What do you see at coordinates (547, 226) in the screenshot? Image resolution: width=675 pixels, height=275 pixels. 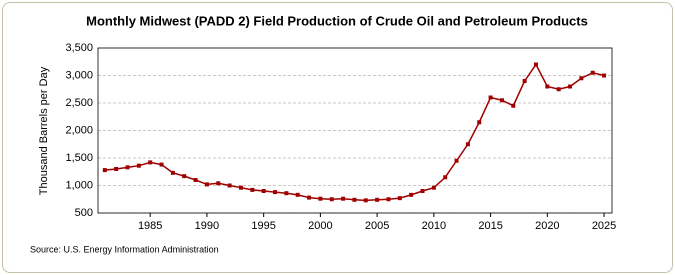 I see `x-tick-label: 2020` at bounding box center [547, 226].